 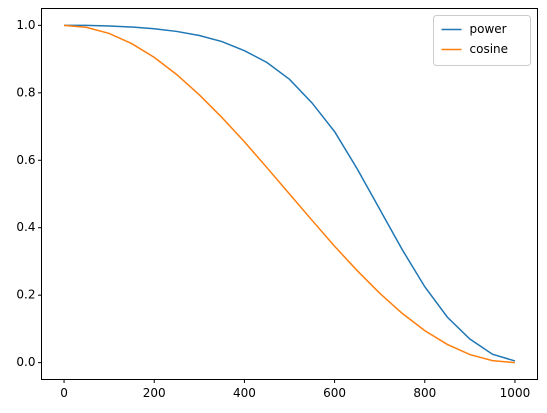 What do you see at coordinates (25, 25) in the screenshot?
I see `y-tick-label: 1.0` at bounding box center [25, 25].